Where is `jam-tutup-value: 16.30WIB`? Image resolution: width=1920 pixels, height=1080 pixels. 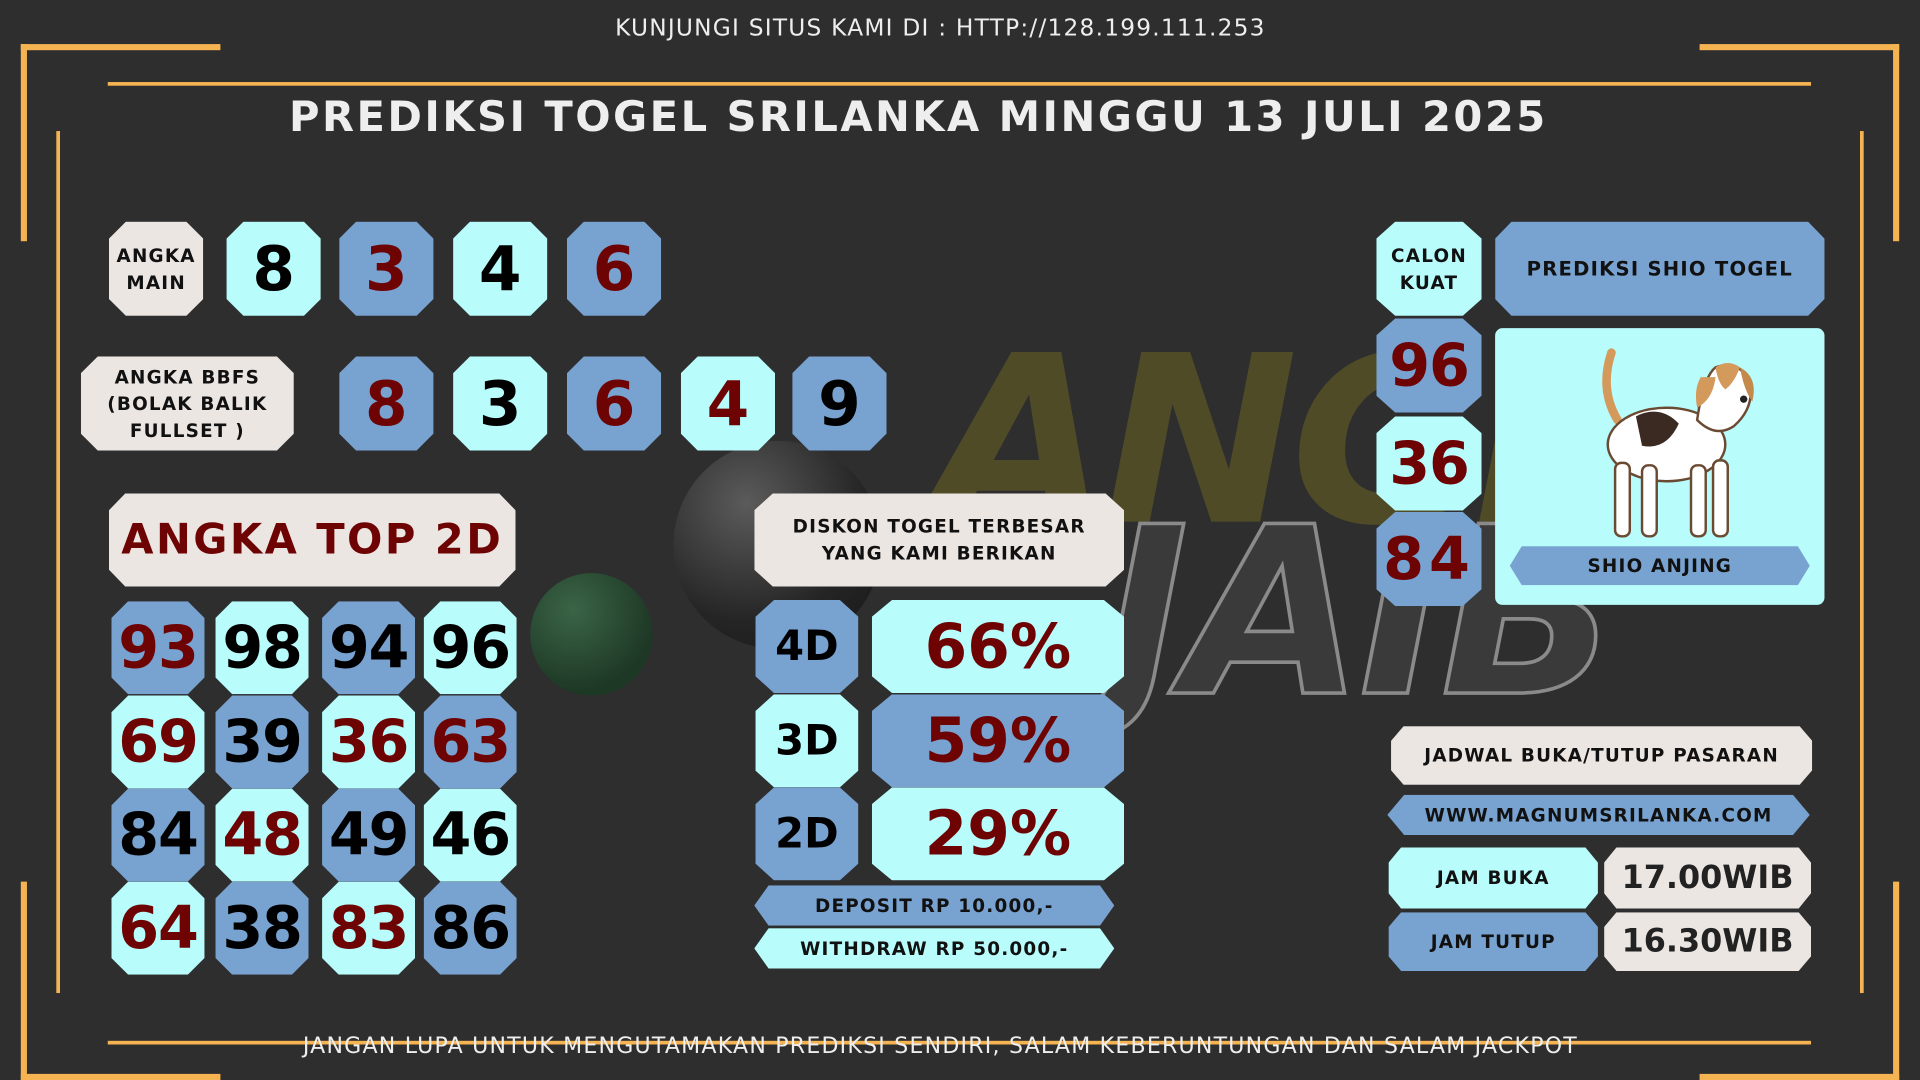
jam-tutup-value: 16.30WIB is located at coordinates (1708, 942).